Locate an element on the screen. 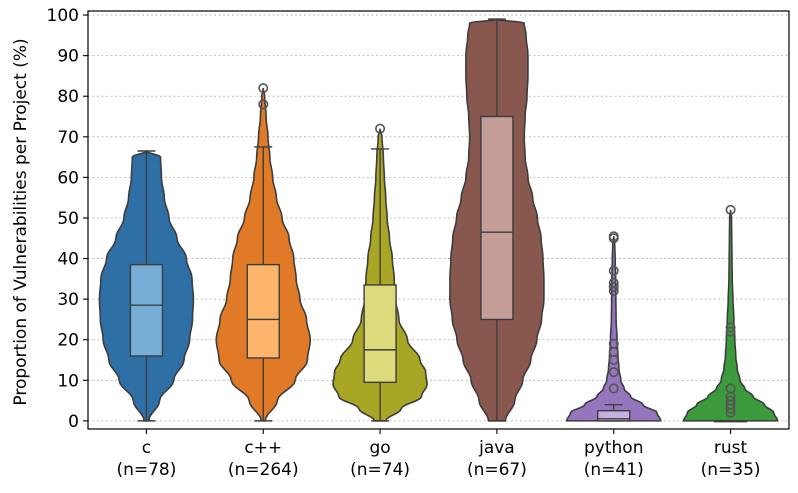  box-go is located at coordinates (380, 334).